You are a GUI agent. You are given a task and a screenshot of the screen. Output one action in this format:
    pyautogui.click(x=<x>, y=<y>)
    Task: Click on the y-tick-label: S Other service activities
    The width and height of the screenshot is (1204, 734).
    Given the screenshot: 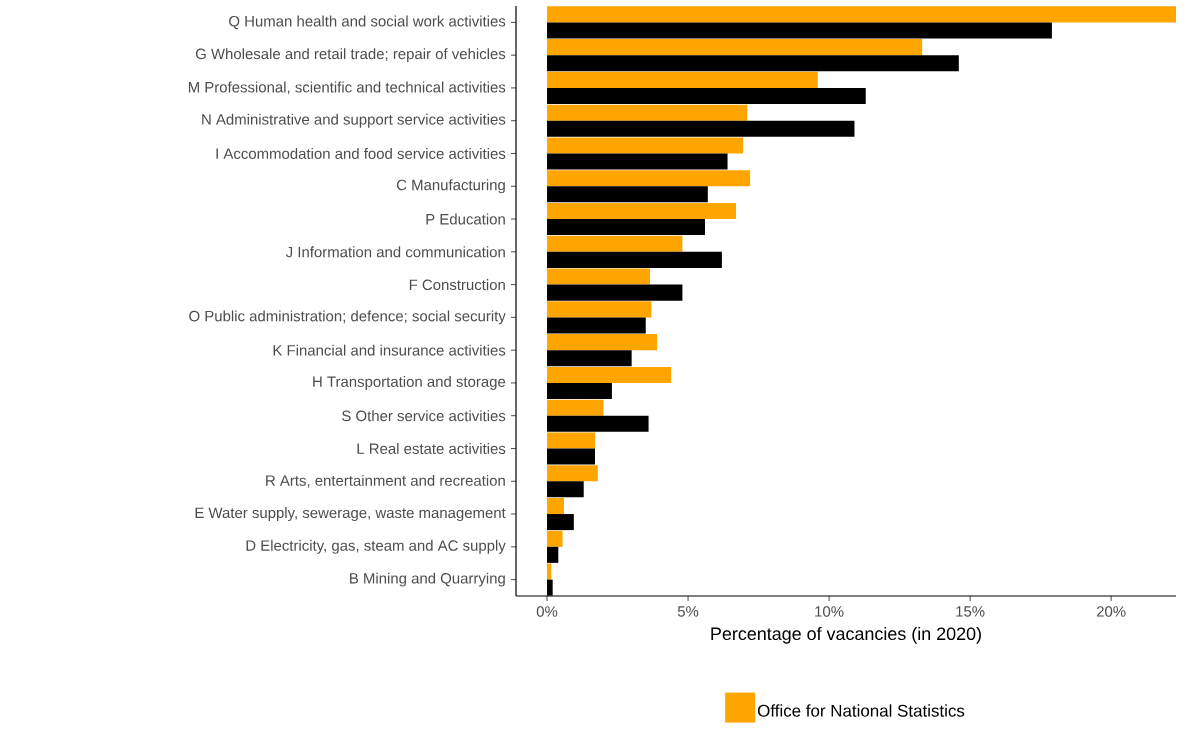 What is the action you would take?
    pyautogui.click(x=424, y=416)
    